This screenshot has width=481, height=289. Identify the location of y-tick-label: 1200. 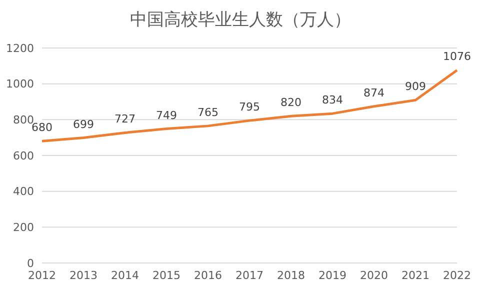
(20, 48).